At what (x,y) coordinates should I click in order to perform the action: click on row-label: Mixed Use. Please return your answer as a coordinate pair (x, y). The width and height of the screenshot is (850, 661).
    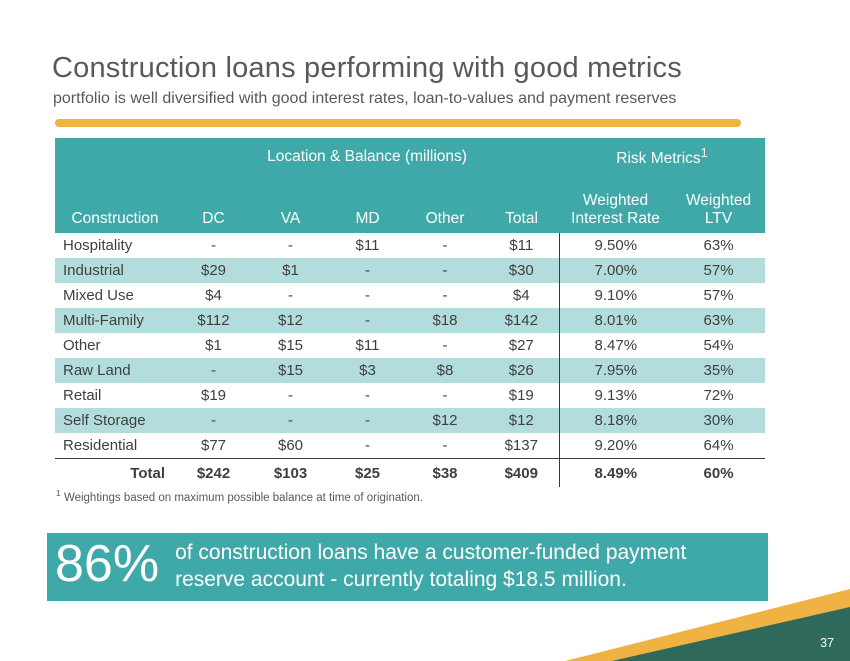
    Looking at the image, I should click on (98, 295).